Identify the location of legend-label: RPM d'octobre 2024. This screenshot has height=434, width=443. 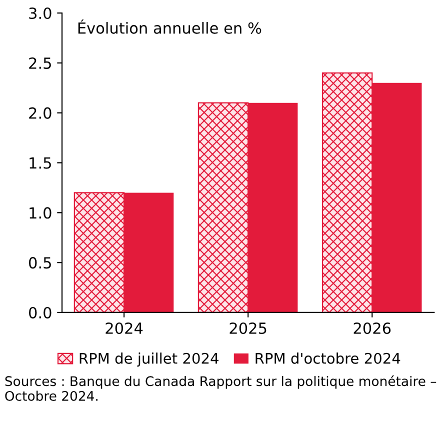
(328, 358).